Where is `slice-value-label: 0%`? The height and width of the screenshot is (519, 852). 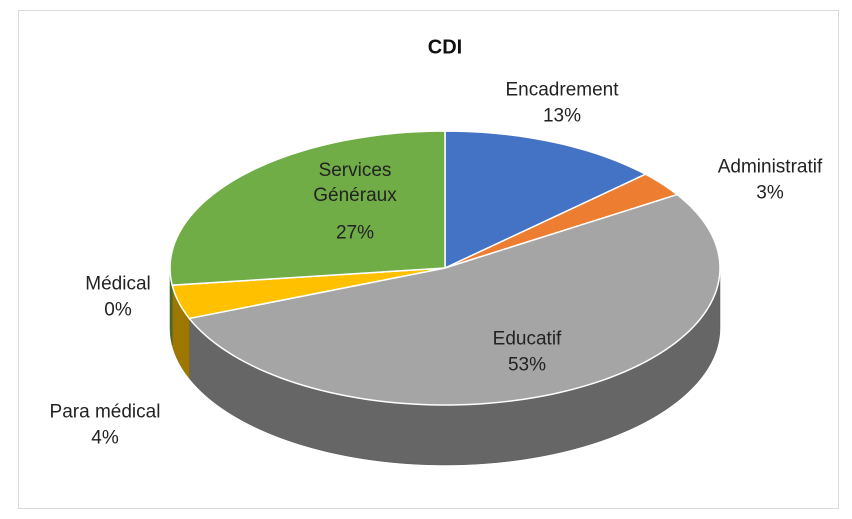
slice-value-label: 0% is located at coordinates (118, 310).